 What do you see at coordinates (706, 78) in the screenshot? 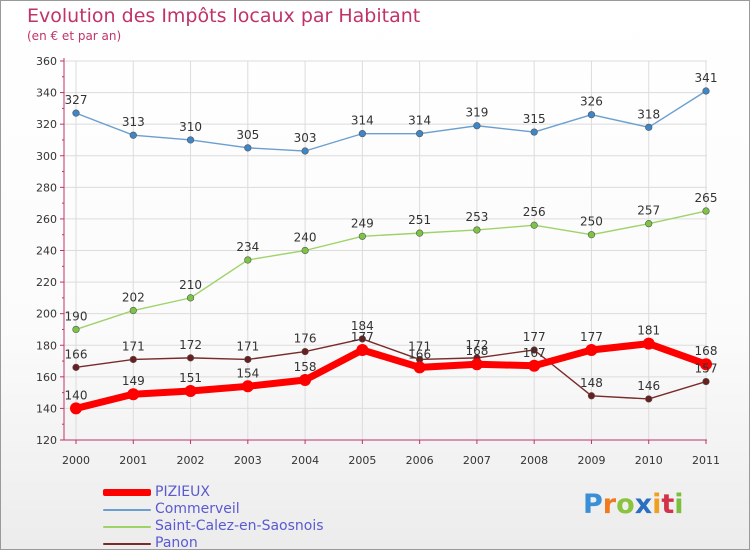
I see `data-label: 341` at bounding box center [706, 78].